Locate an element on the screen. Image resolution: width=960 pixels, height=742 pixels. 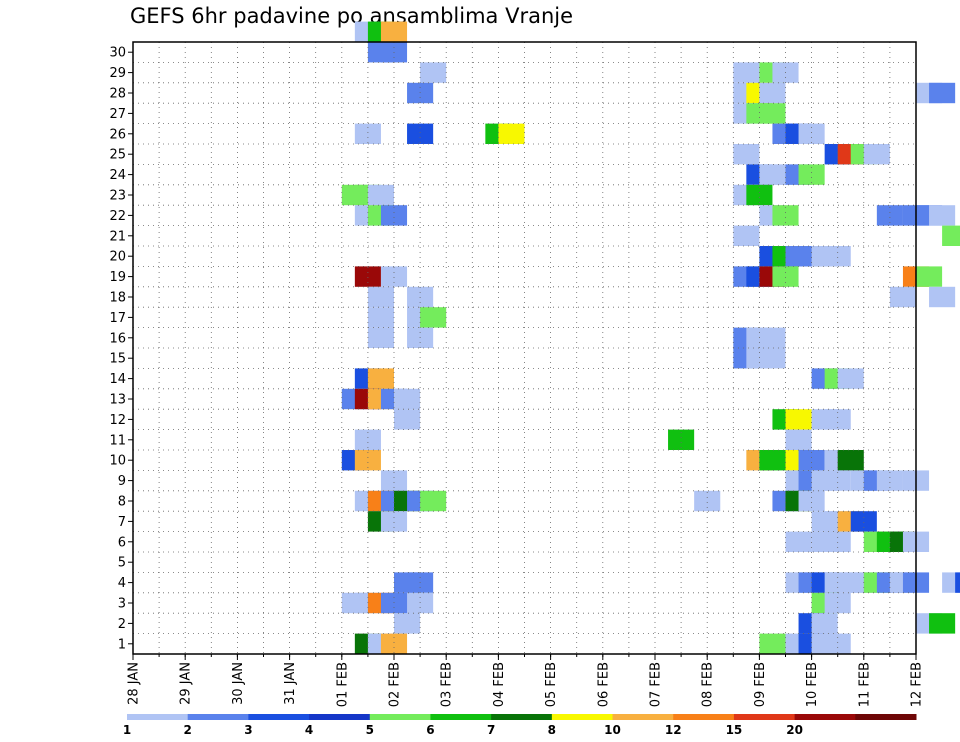
y-tick-label: 21 is located at coordinates (117, 236).